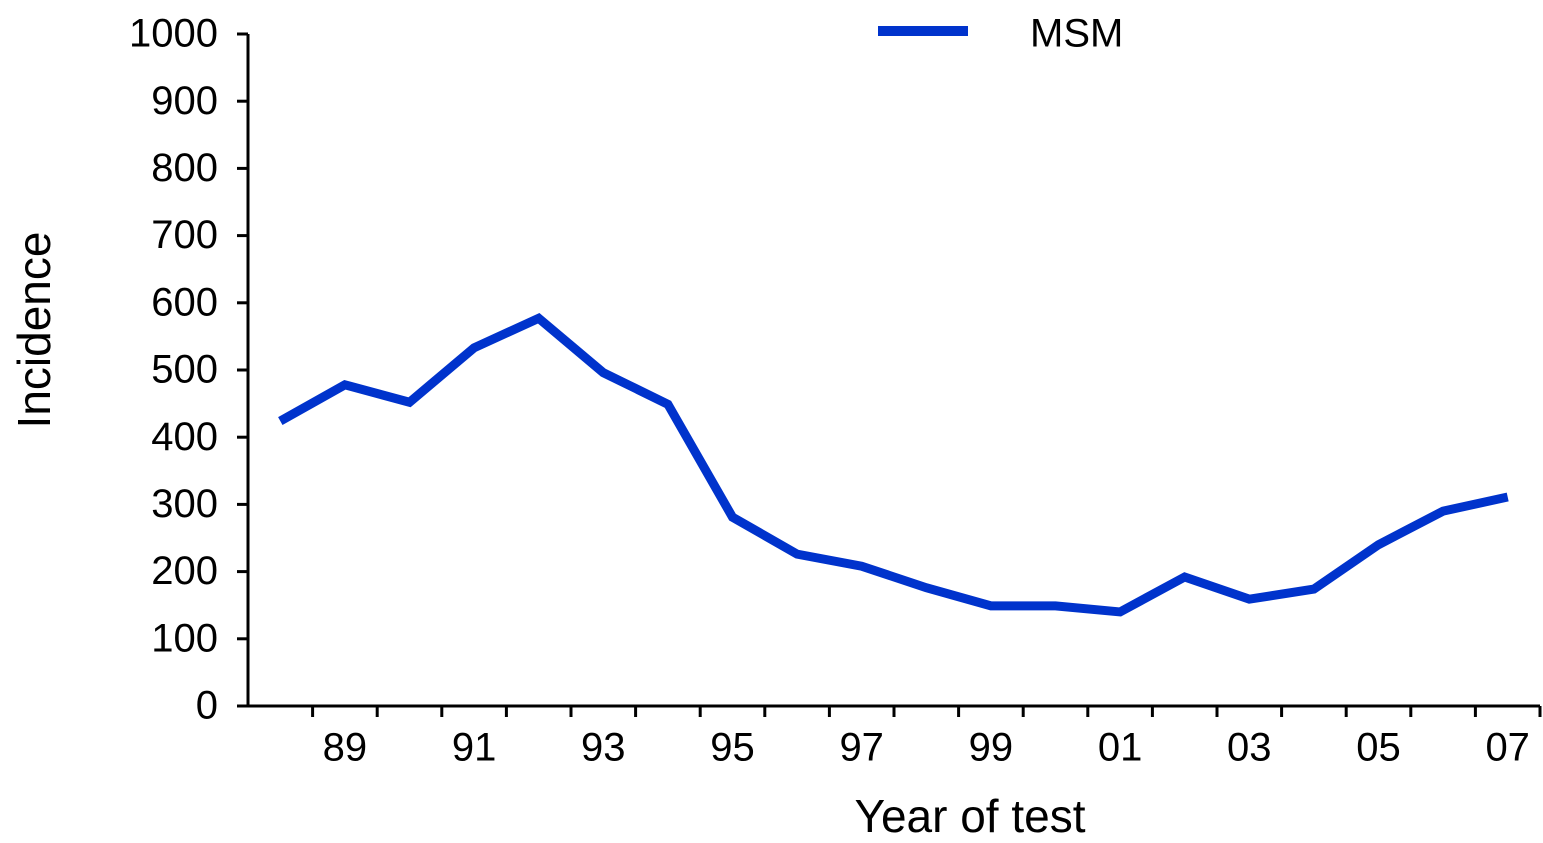 The width and height of the screenshot is (1543, 843). What do you see at coordinates (184, 101) in the screenshot?
I see `y-tick-label: 900` at bounding box center [184, 101].